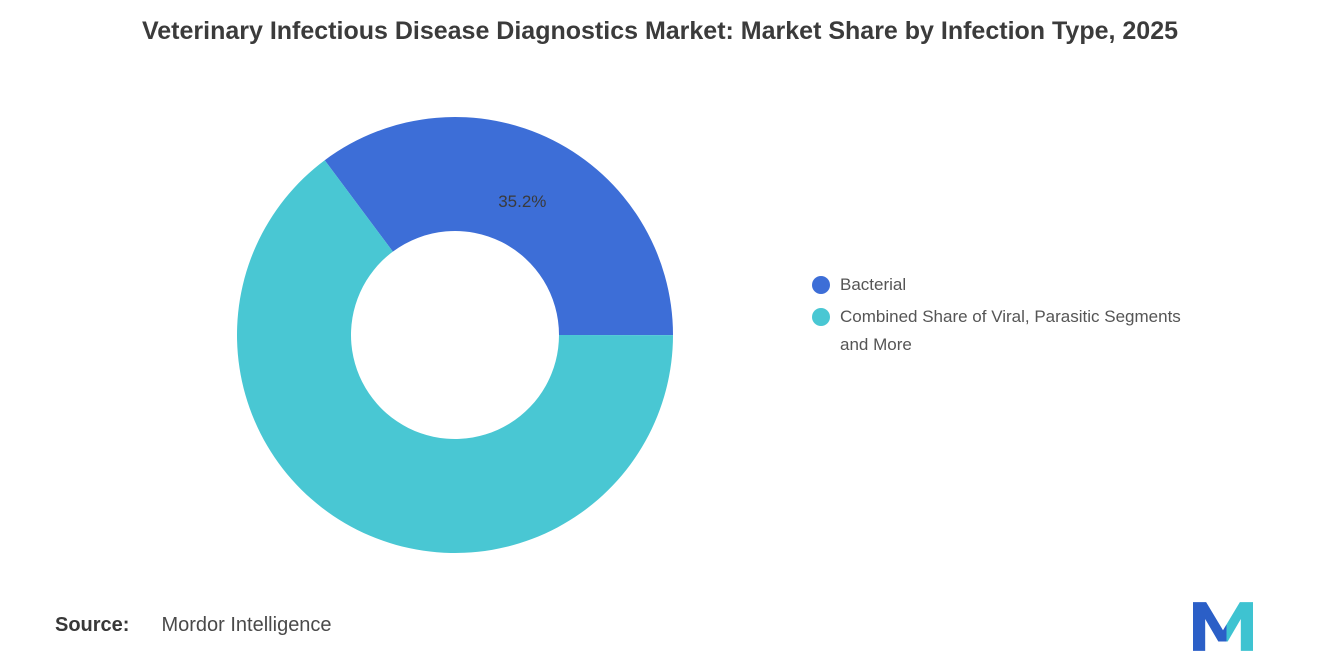  I want to click on legend-marker-combined-icon, so click(821, 317).